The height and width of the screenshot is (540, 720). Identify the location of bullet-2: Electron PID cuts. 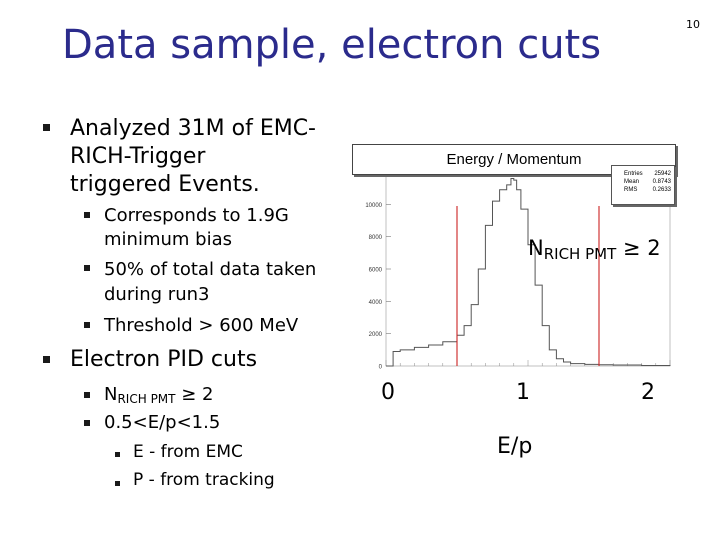
(164, 359).